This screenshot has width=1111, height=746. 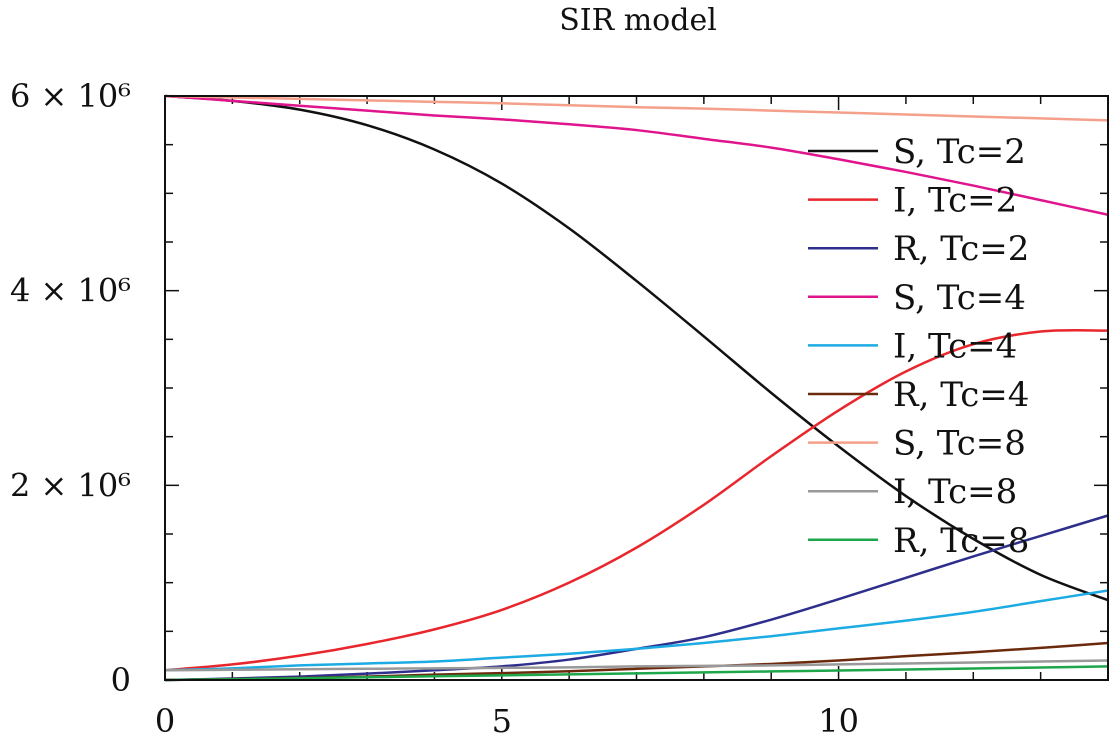 What do you see at coordinates (959, 444) in the screenshot?
I see `legend-label: S, Tc=8` at bounding box center [959, 444].